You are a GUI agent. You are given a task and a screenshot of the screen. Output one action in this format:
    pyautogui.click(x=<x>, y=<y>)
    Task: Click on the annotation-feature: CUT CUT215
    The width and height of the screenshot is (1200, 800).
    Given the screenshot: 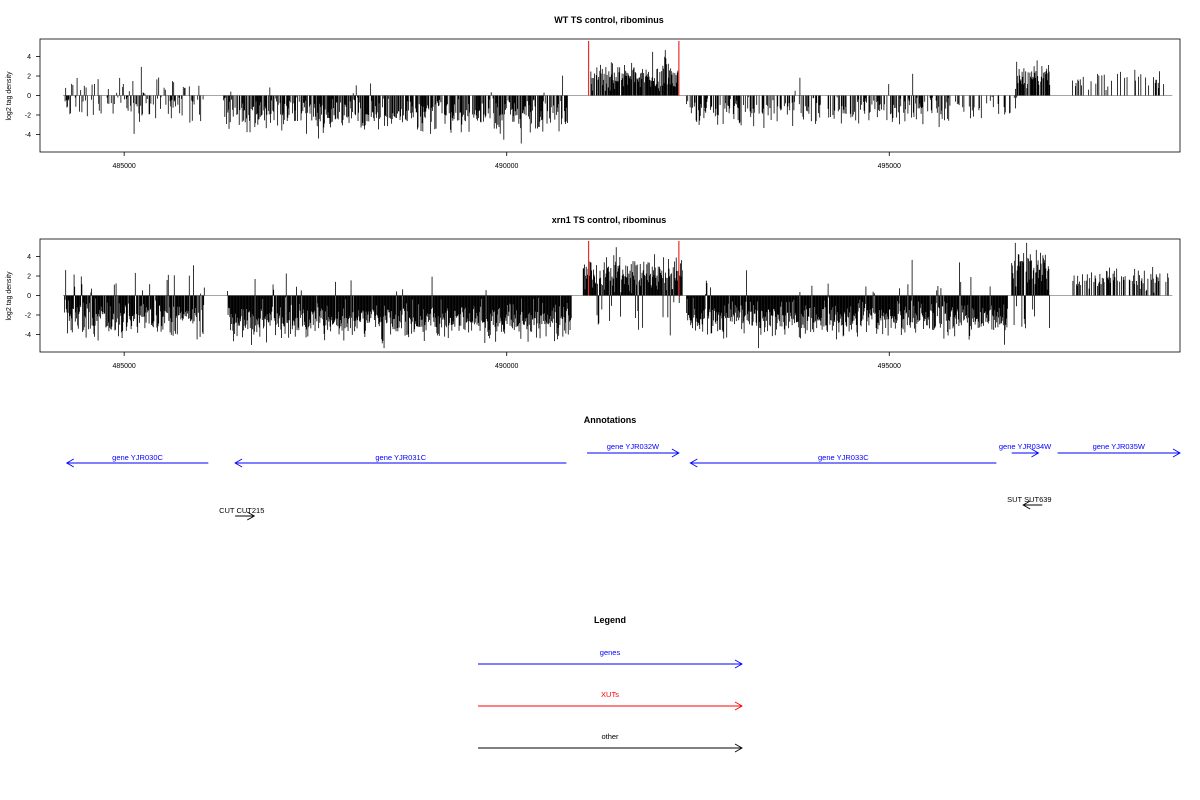 What is the action you would take?
    pyautogui.click(x=241, y=513)
    